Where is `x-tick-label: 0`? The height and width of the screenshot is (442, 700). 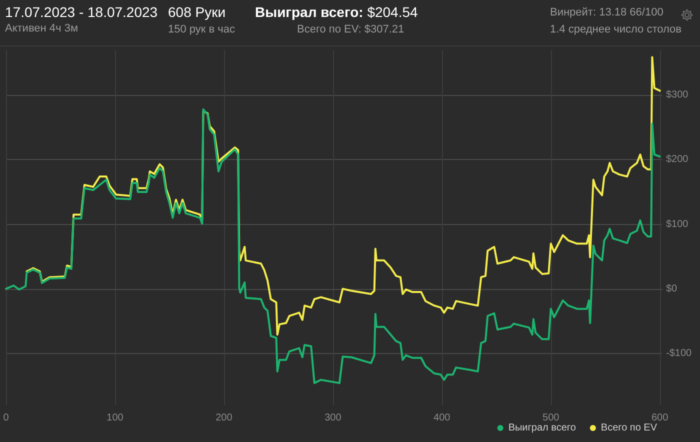 x-tick-label: 0 is located at coordinates (6, 418).